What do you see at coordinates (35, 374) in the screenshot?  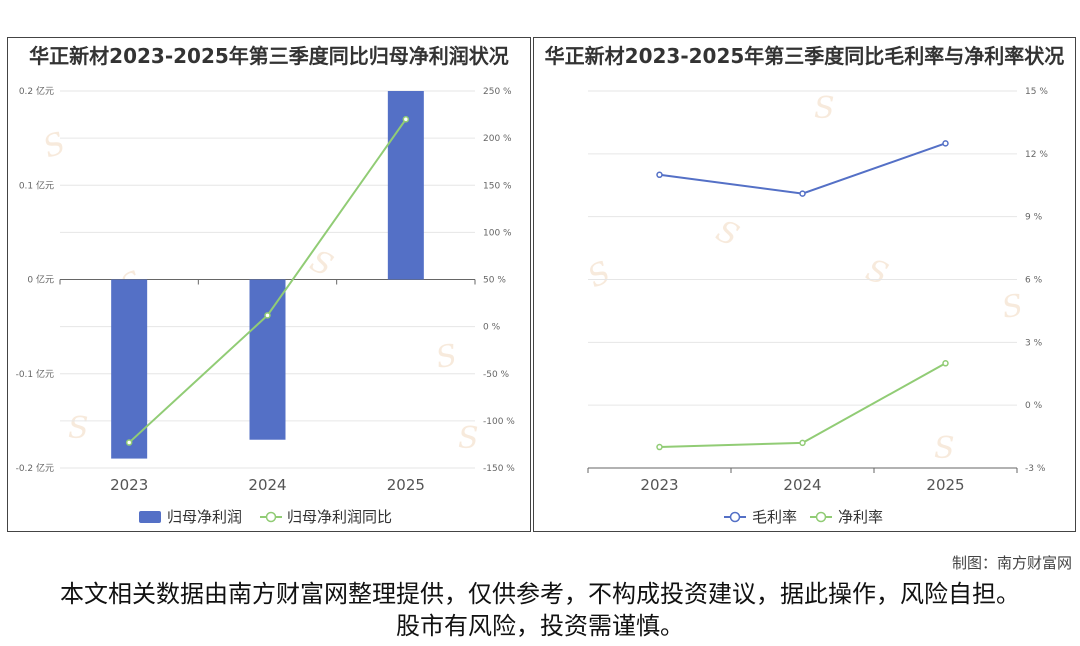 I see `y-left-tick-label: -0.1 亿元` at bounding box center [35, 374].